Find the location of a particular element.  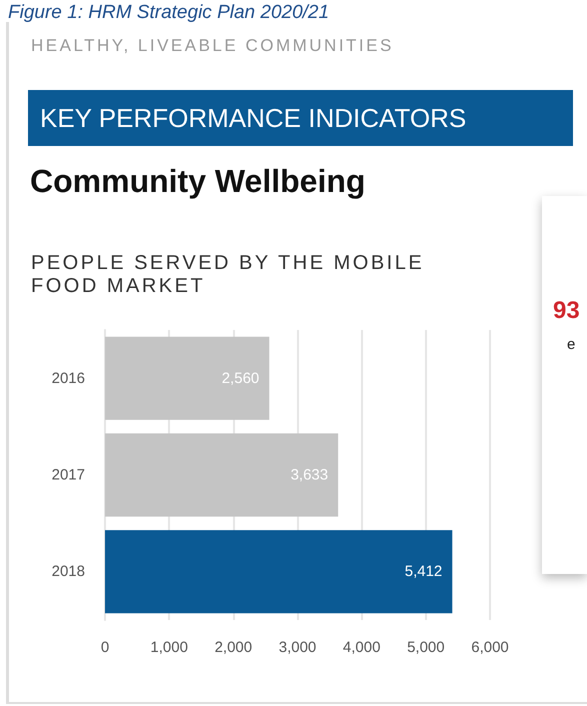

y-tick-label: 2017 is located at coordinates (68, 475).